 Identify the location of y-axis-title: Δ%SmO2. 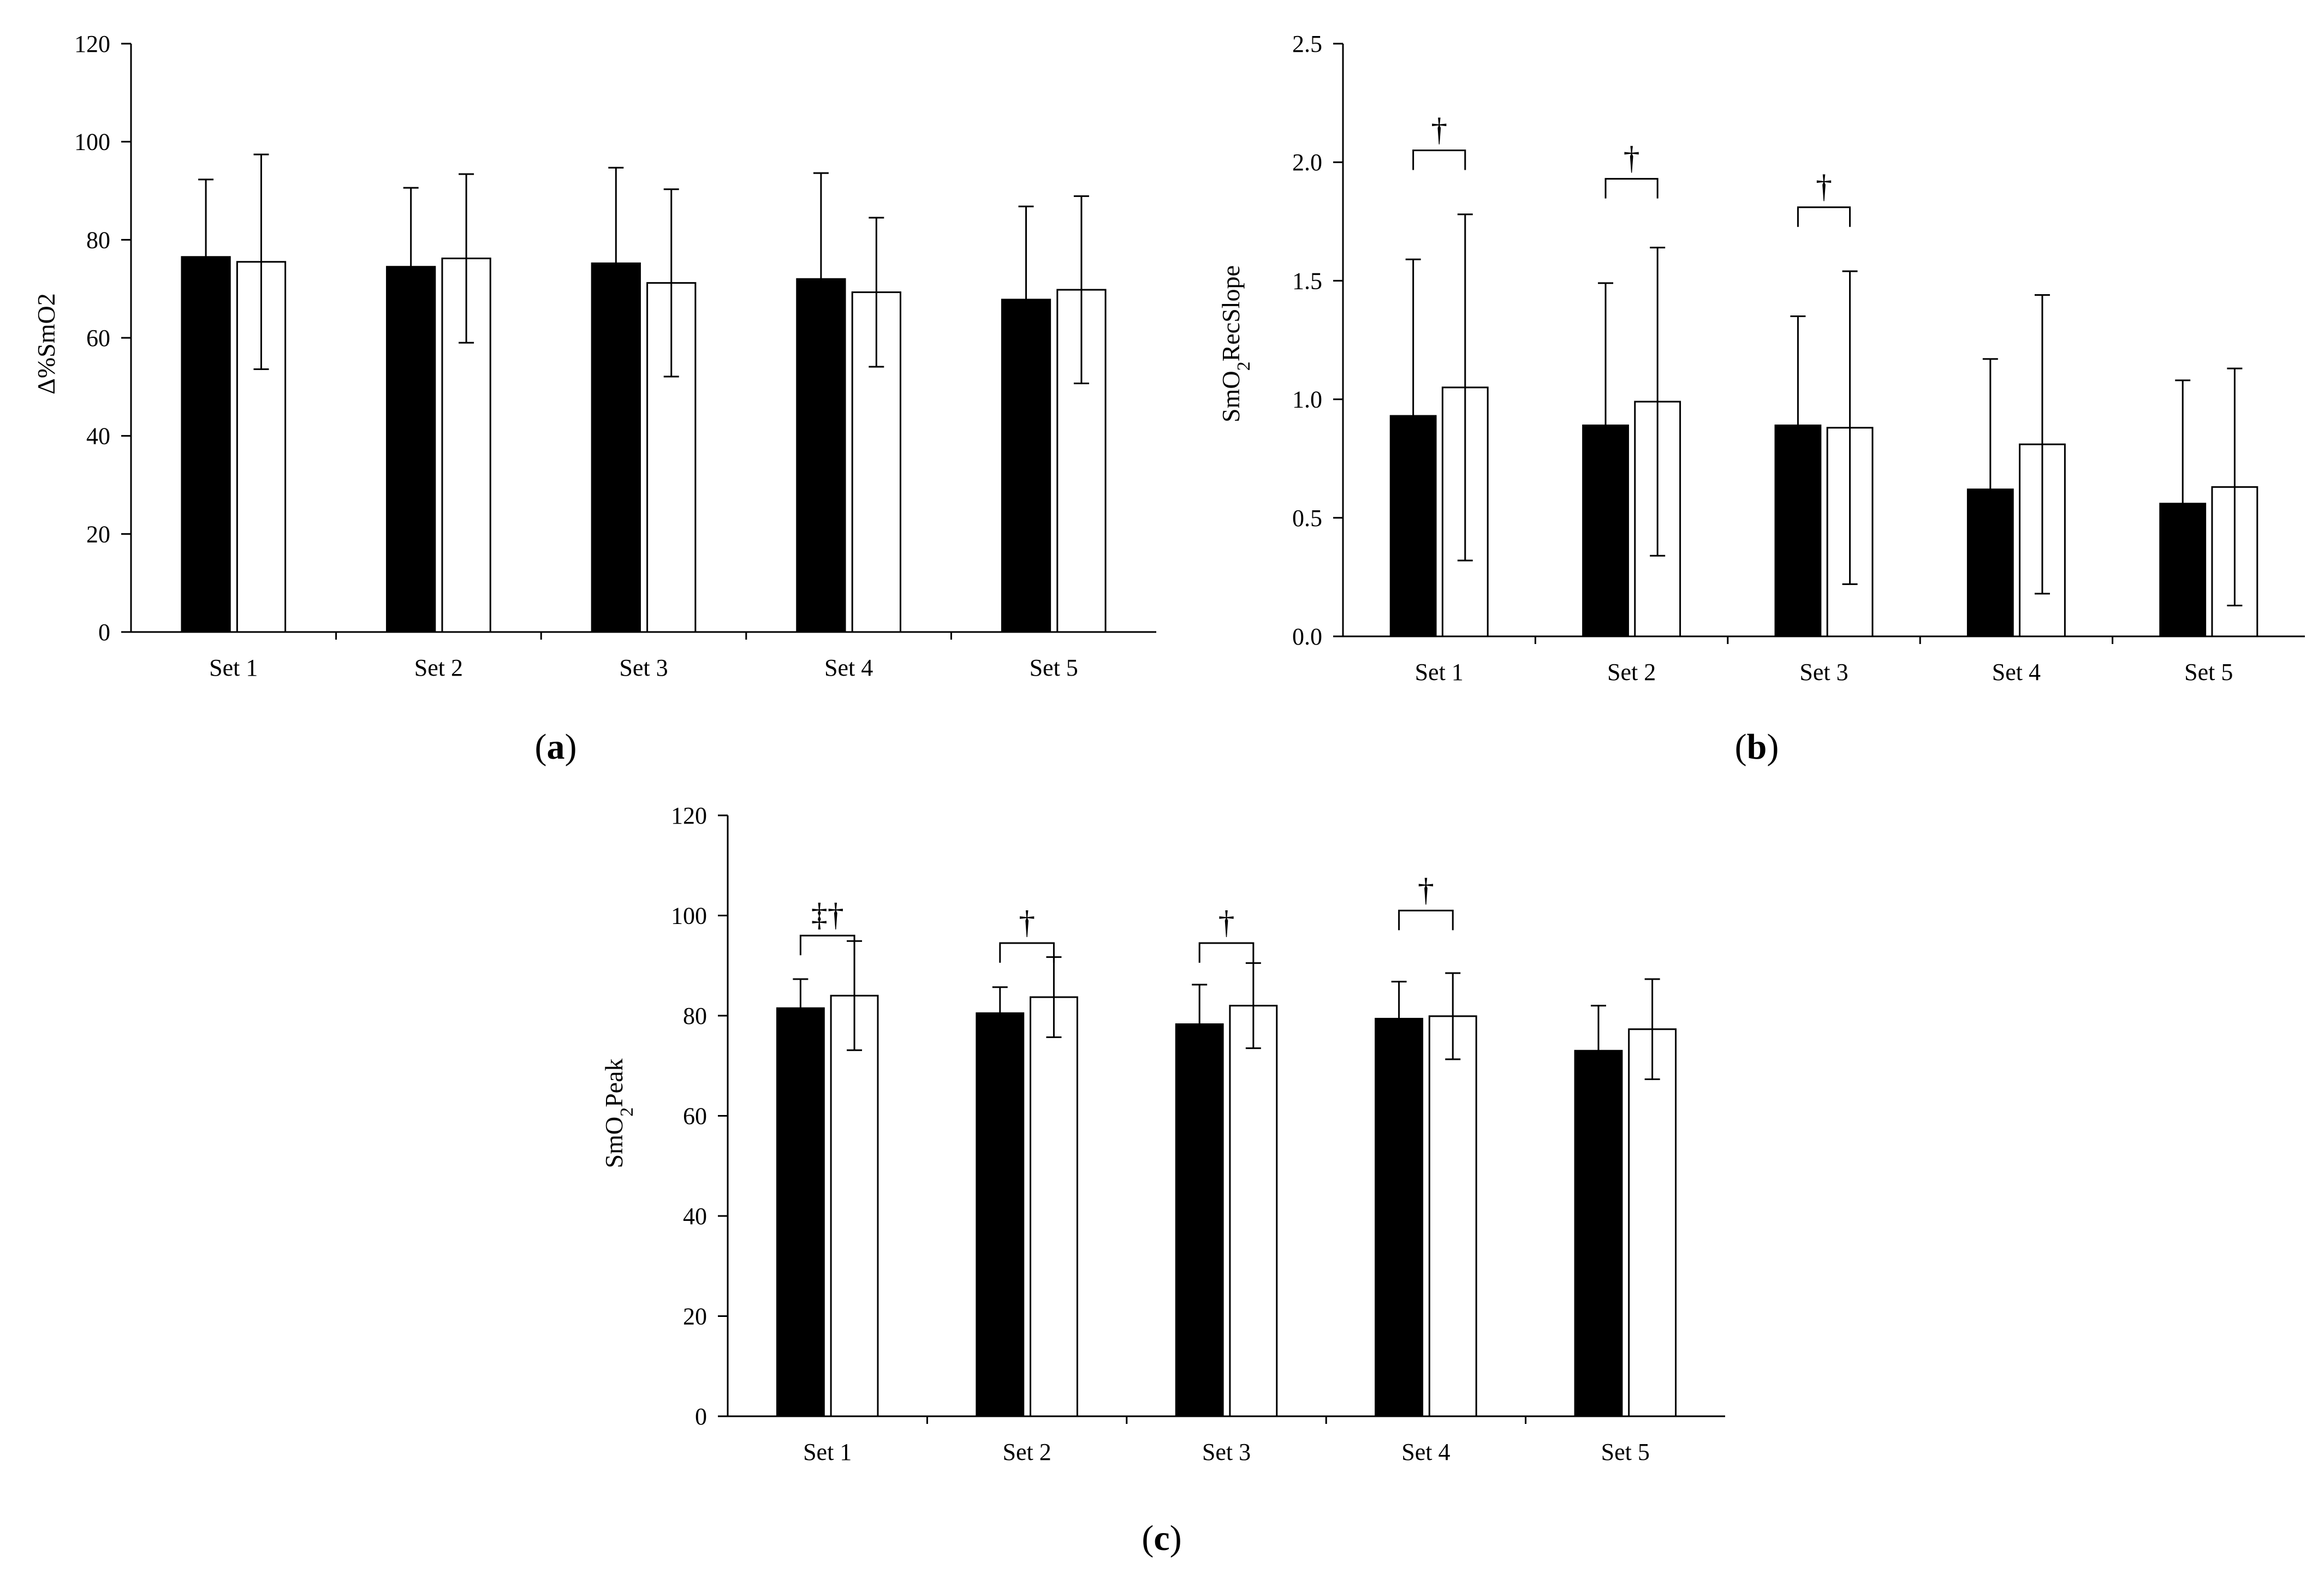
(46, 343).